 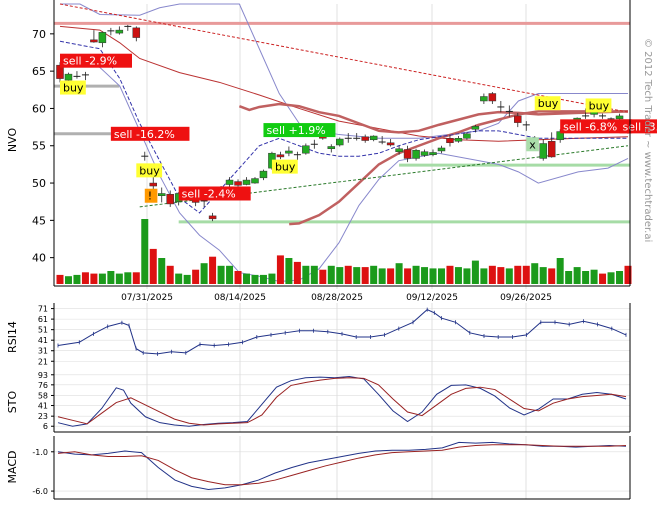 I want to click on panel-label: RSI14, so click(x=12, y=337).